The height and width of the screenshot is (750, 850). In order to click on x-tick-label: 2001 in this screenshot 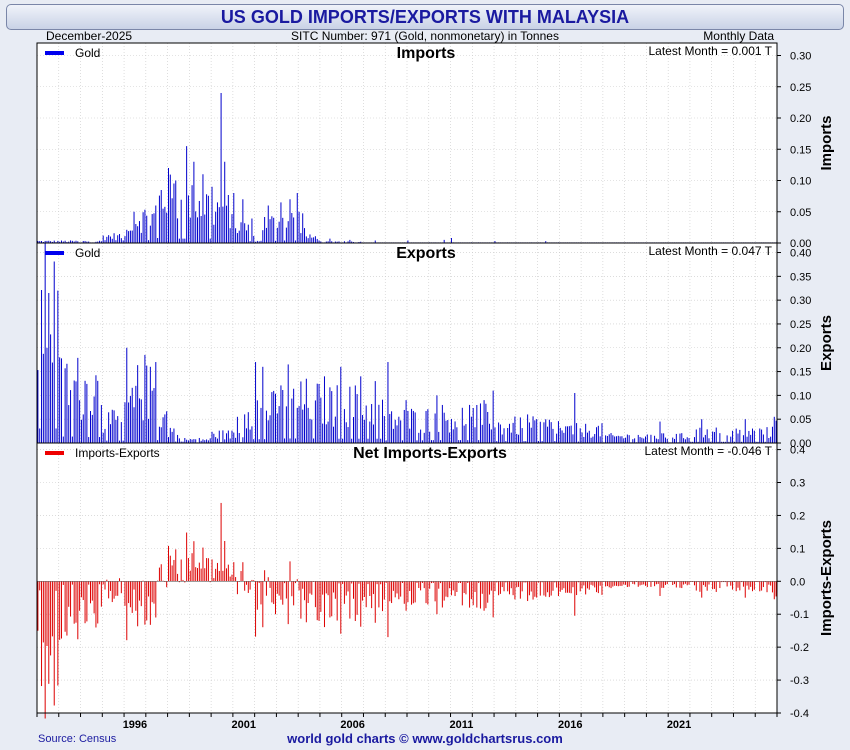, I will do `click(244, 725)`.